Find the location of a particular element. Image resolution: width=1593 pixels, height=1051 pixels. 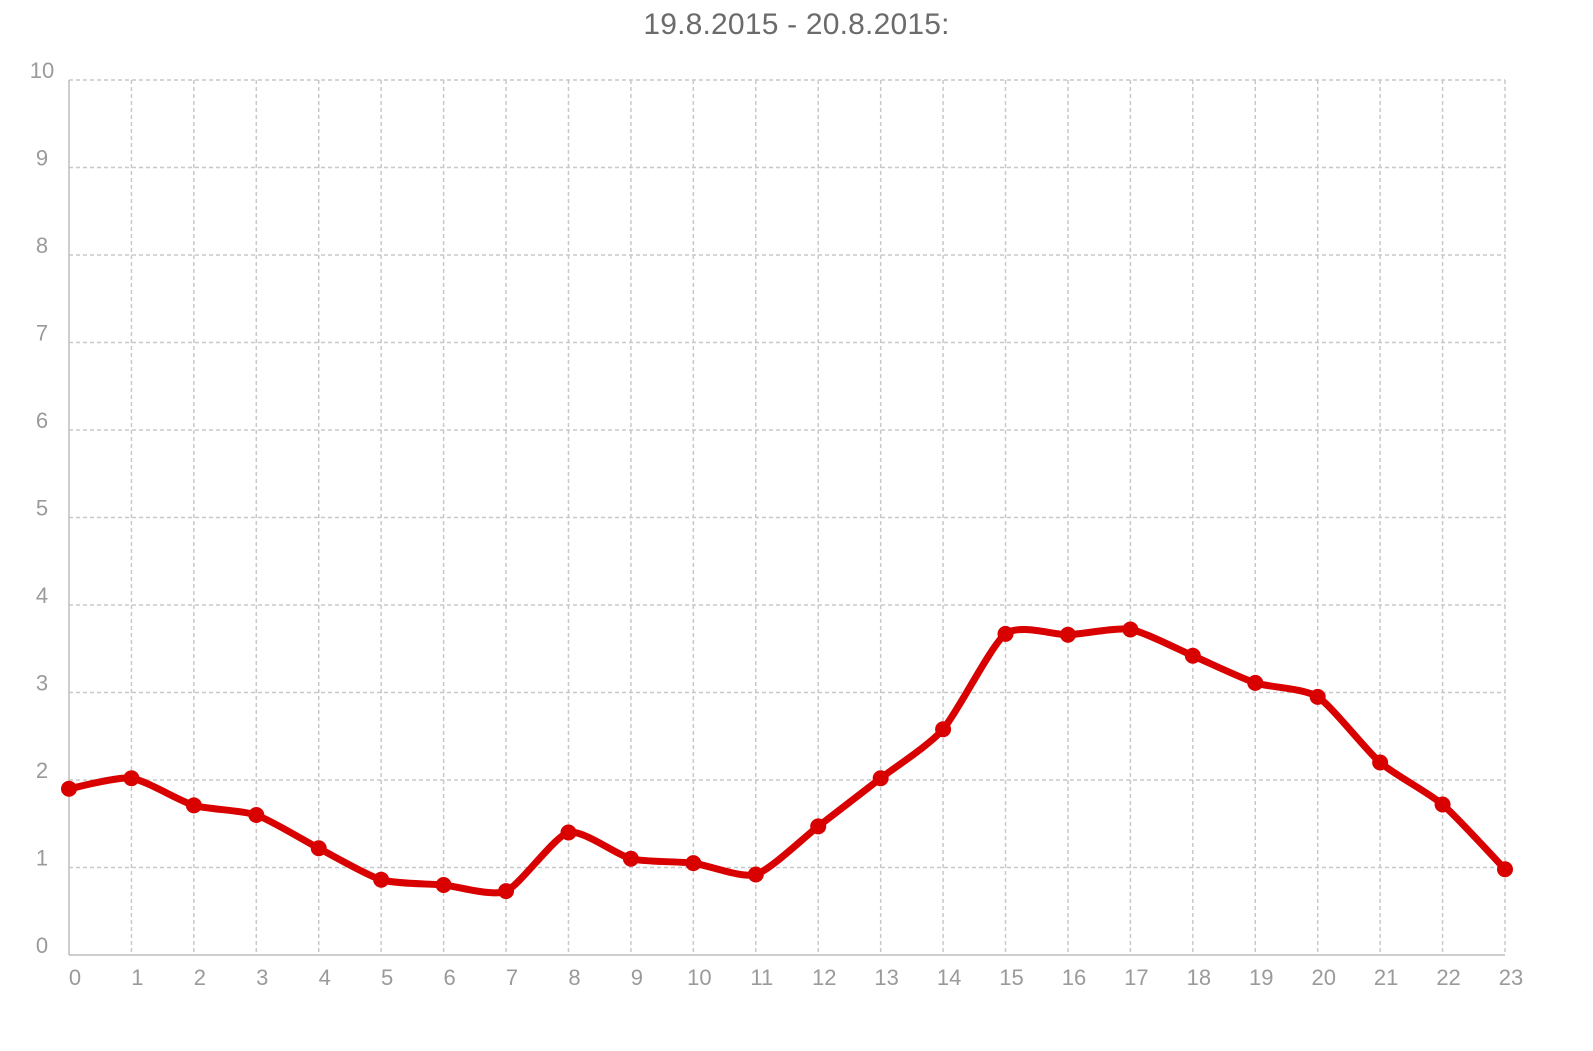

x-tick-label: 17 is located at coordinates (1136, 977).